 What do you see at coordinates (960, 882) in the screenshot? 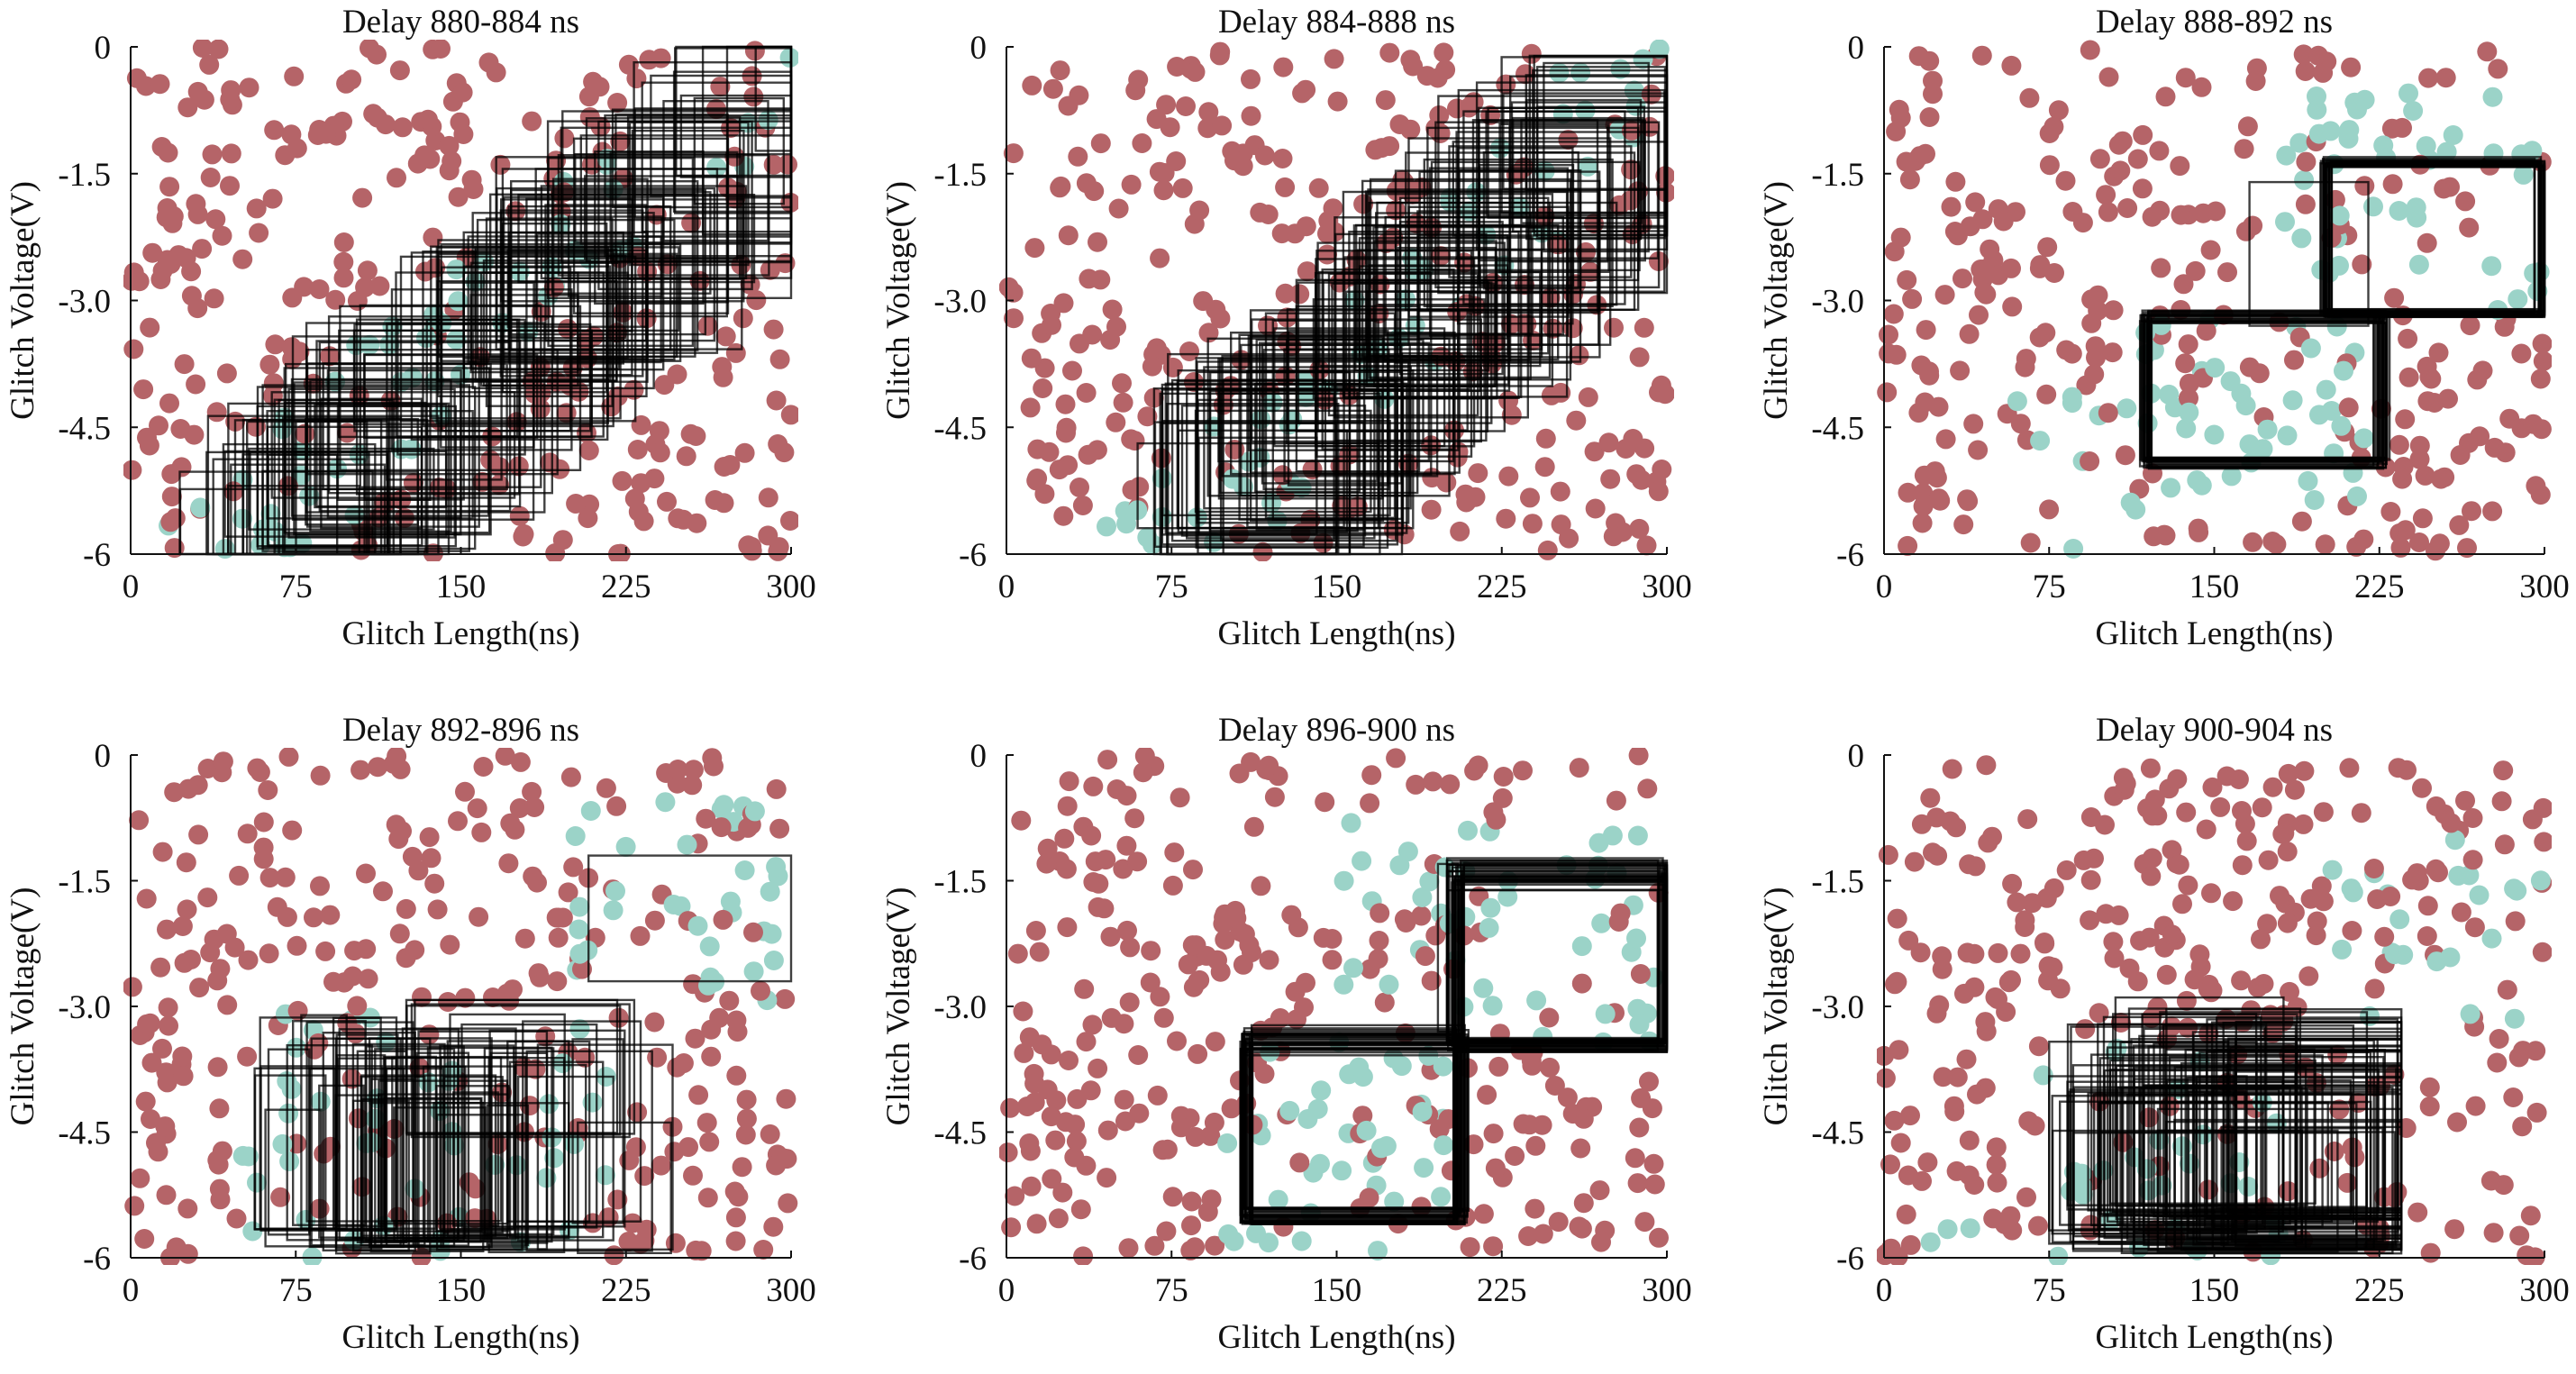
I see `y-tick-label: -1.5` at bounding box center [960, 882].